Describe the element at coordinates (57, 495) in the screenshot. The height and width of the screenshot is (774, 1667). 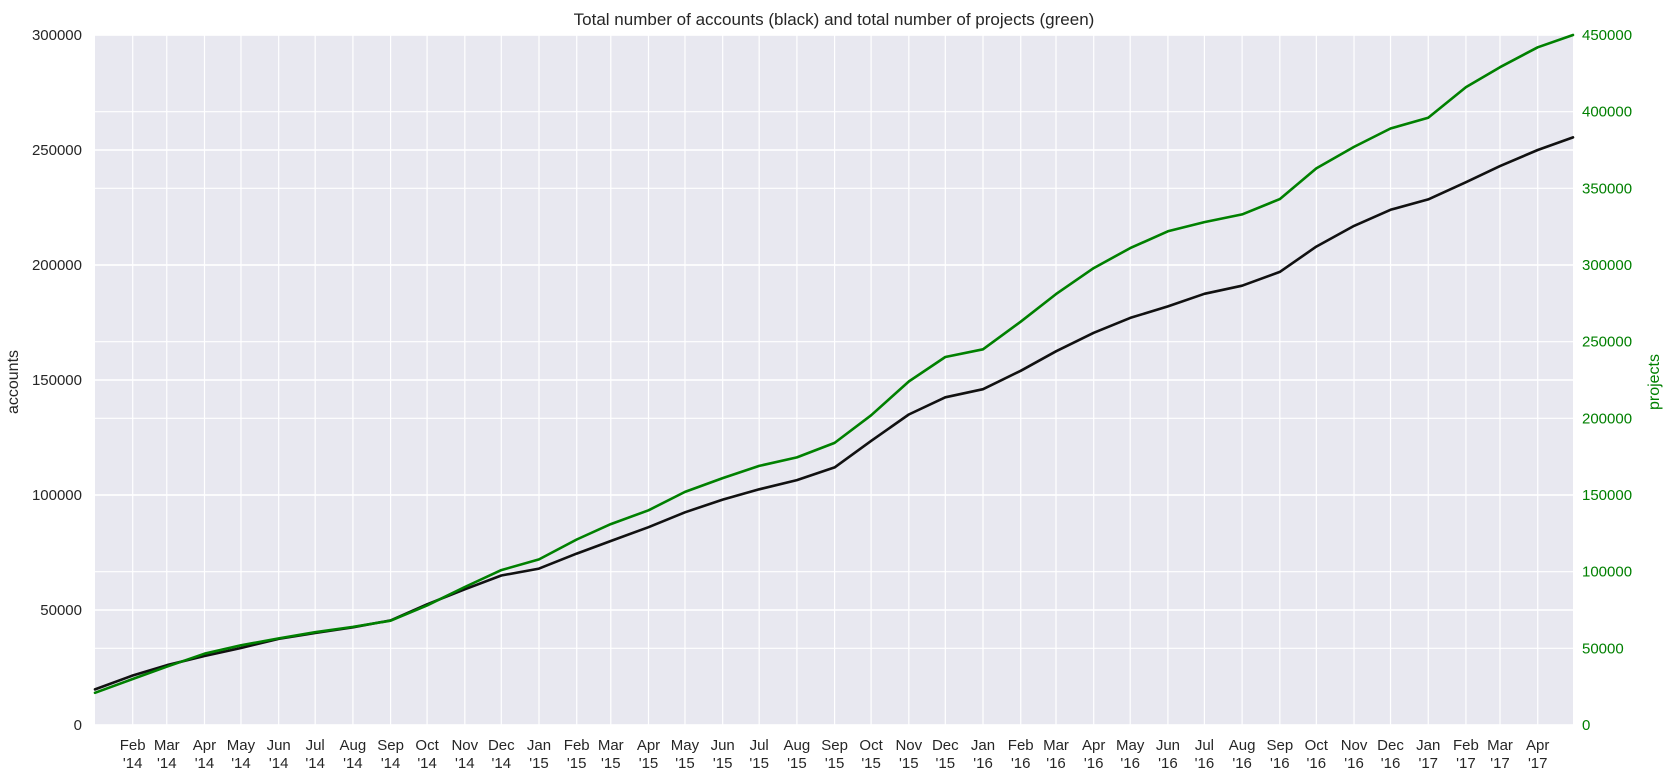
I see `left-y-tick-label: 100000` at that location.